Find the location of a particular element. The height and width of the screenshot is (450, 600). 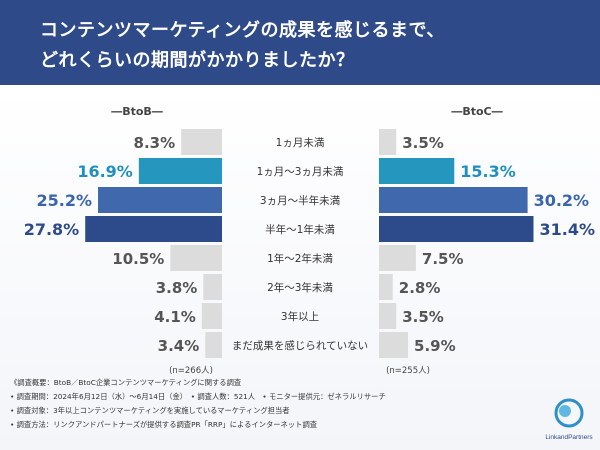

category-label: 1ヵ月未満 is located at coordinates (300, 143).